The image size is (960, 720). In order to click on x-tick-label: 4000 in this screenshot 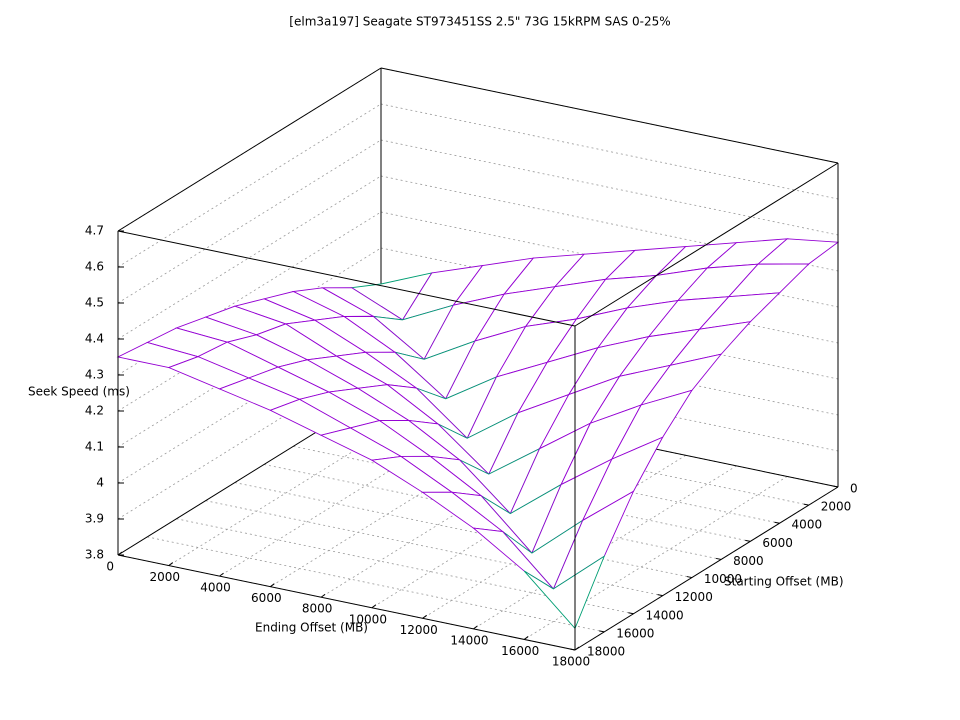, I will do `click(215, 588)`.